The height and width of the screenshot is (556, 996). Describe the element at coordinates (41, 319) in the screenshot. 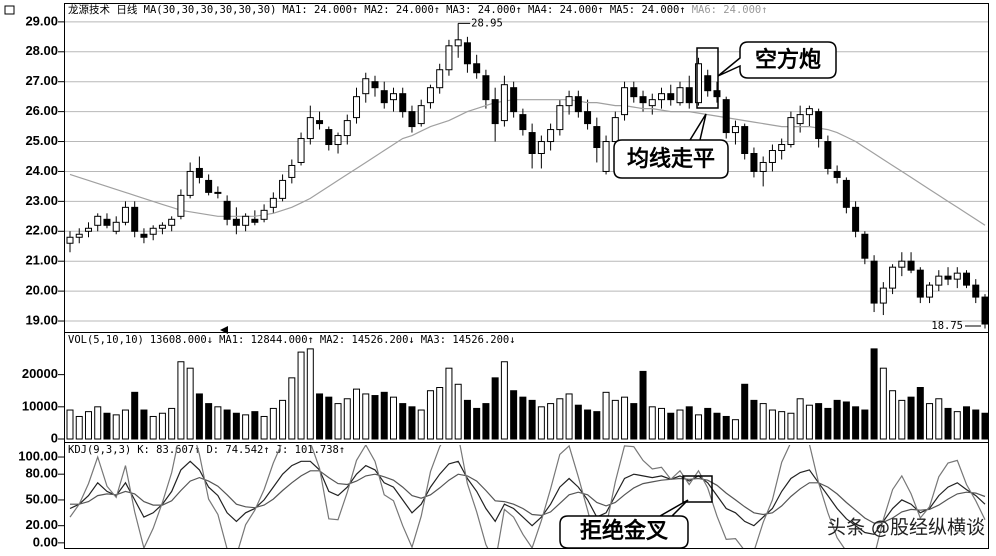

I see `y-tick-label: 19.00` at that location.